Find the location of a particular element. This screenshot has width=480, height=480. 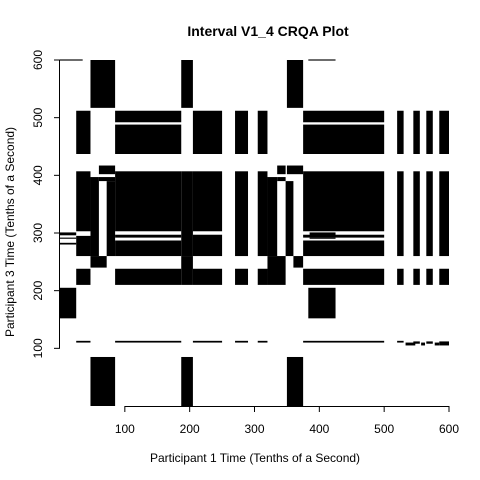

y-tick-label: 600 is located at coordinates (38, 60).